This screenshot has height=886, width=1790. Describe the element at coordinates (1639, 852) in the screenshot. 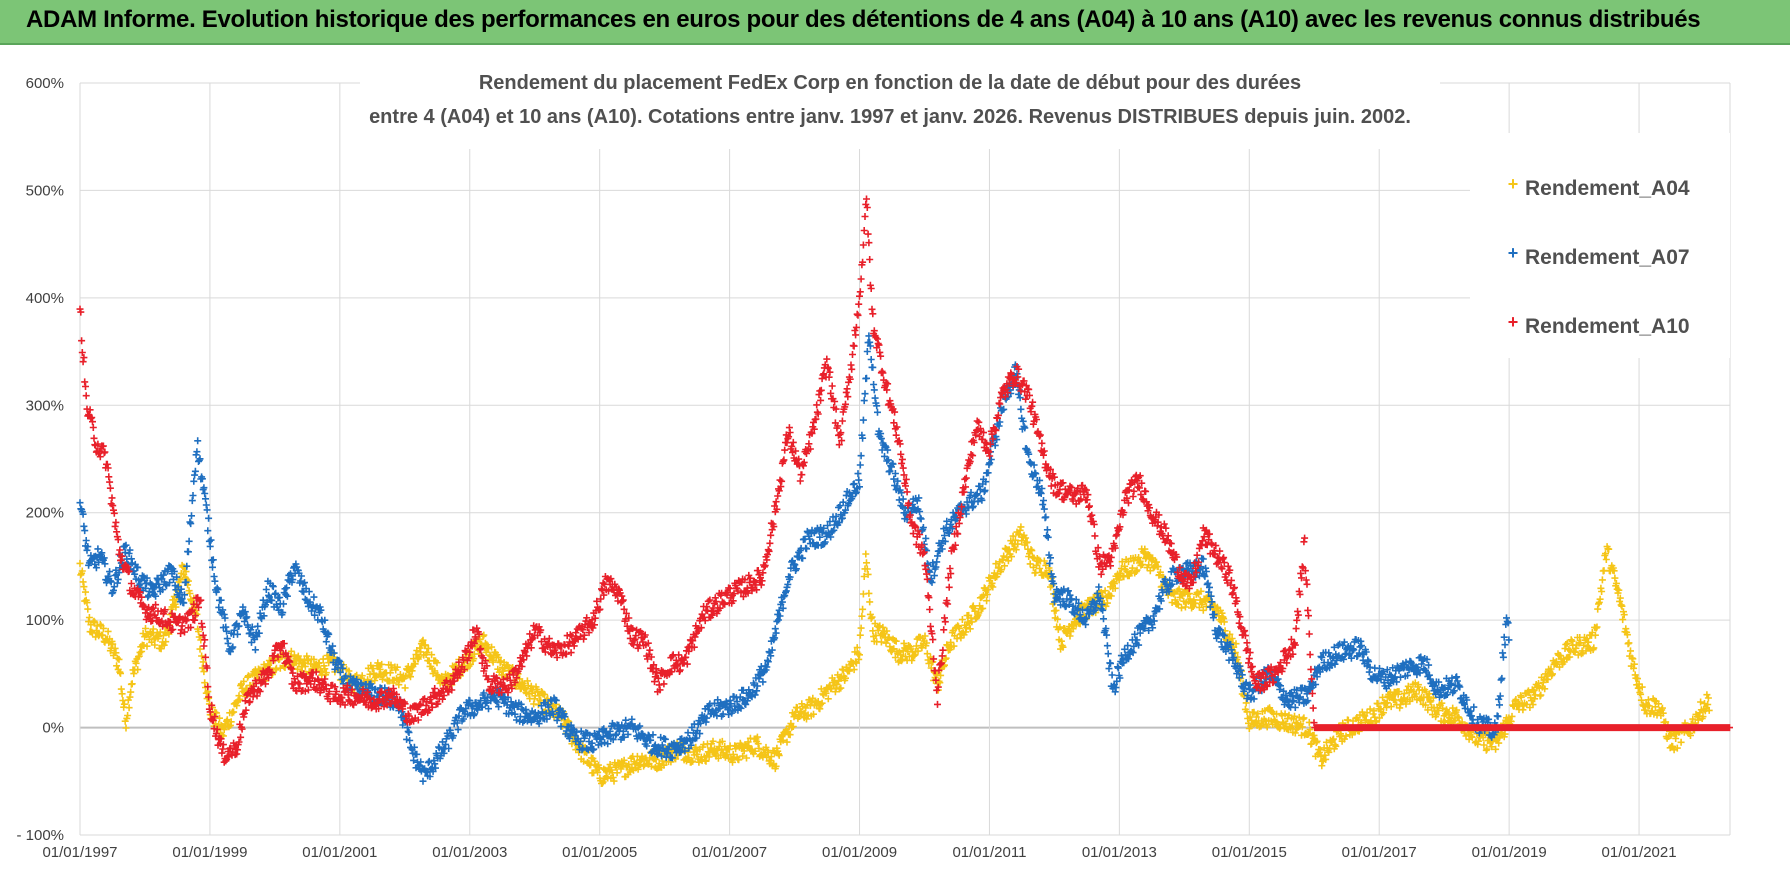

I see `x-tick-label: 01/01/2021` at that location.